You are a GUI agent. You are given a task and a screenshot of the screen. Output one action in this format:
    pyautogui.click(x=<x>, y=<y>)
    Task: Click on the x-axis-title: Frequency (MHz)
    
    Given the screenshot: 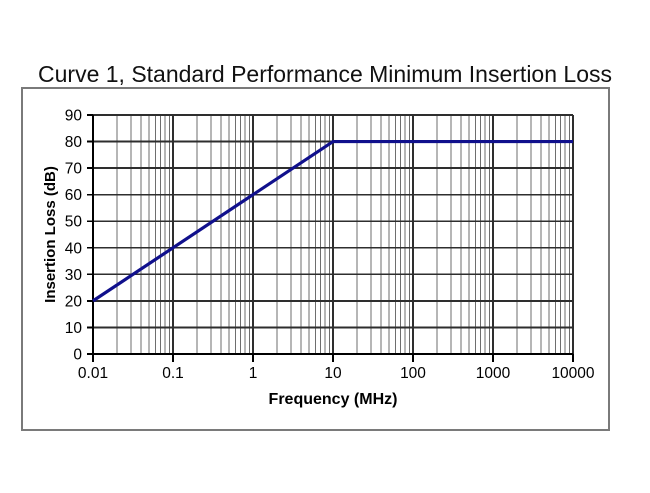 What is the action you would take?
    pyautogui.click(x=333, y=399)
    